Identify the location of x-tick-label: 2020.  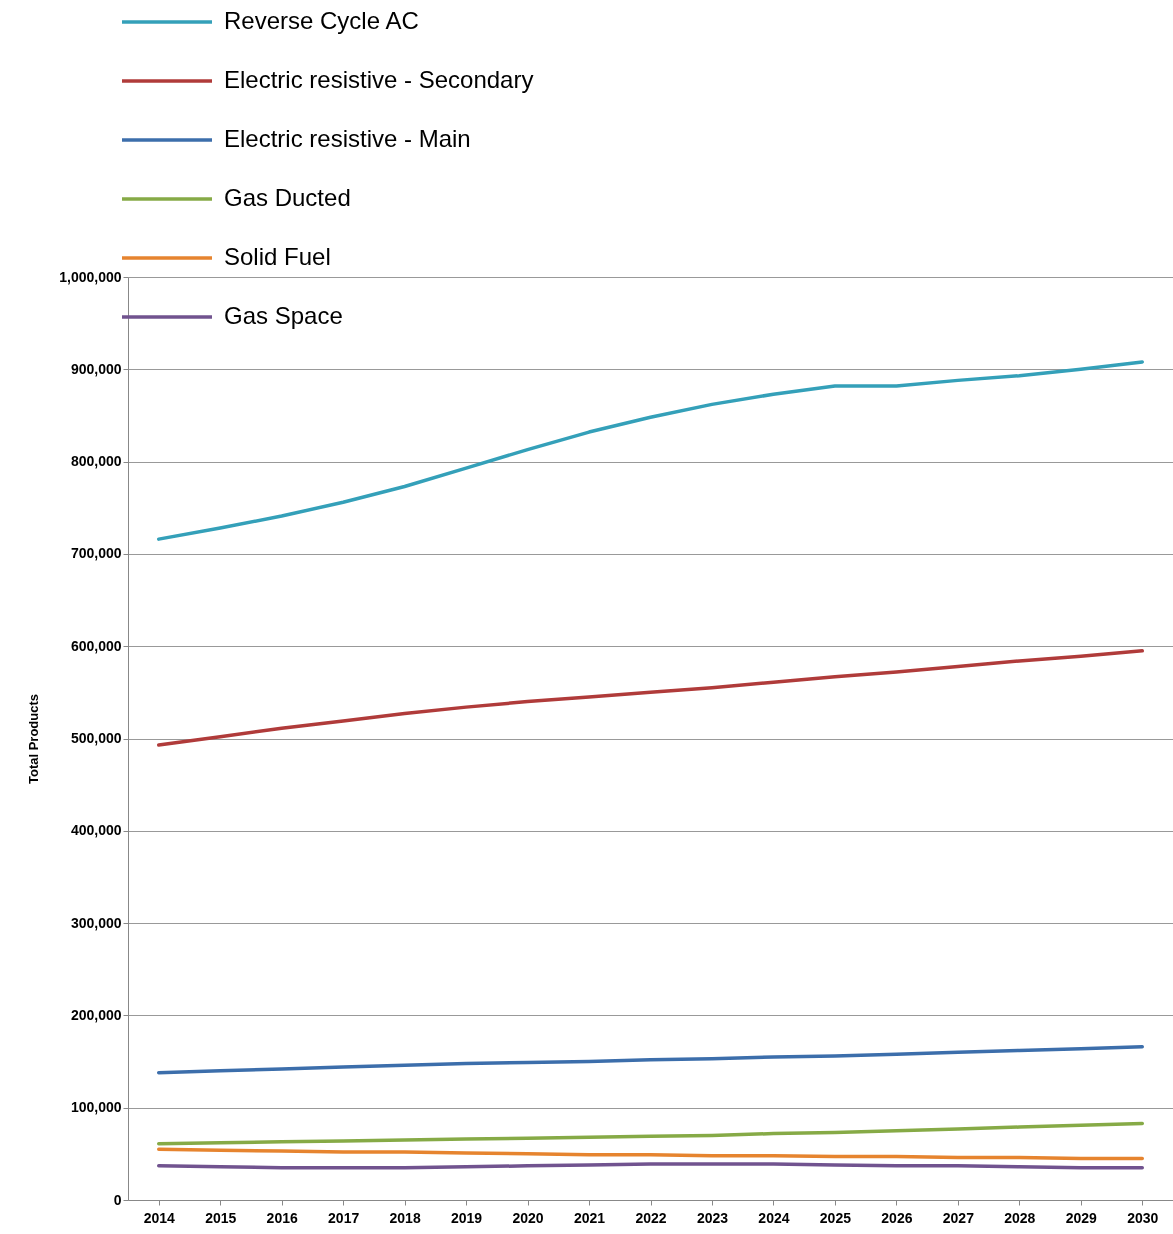
(528, 1217).